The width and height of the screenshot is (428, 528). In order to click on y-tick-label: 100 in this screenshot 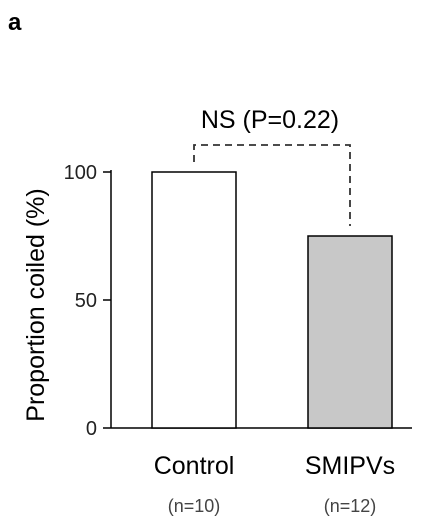, I will do `click(80, 173)`.